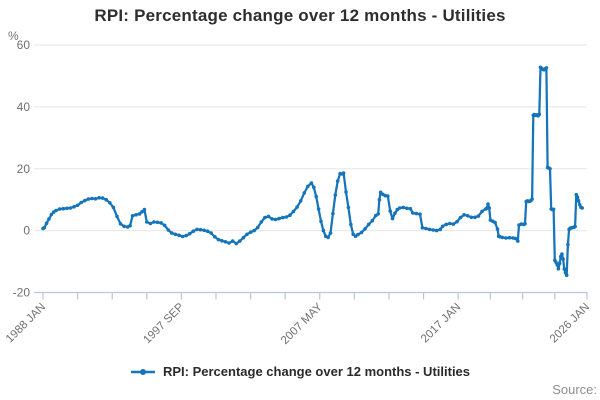 The image size is (600, 400). I want to click on svg-text: 20, so click(24, 169).